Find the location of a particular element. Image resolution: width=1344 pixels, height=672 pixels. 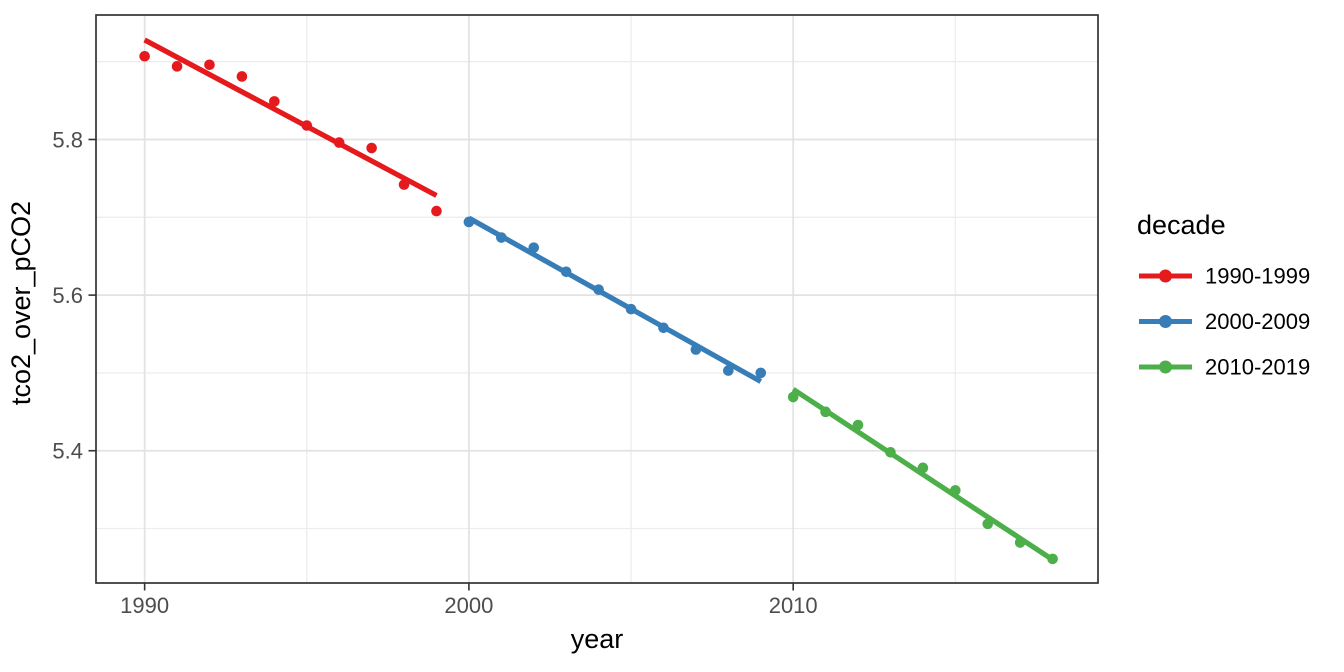

y-tick-label: 5.4 is located at coordinates (67, 451).